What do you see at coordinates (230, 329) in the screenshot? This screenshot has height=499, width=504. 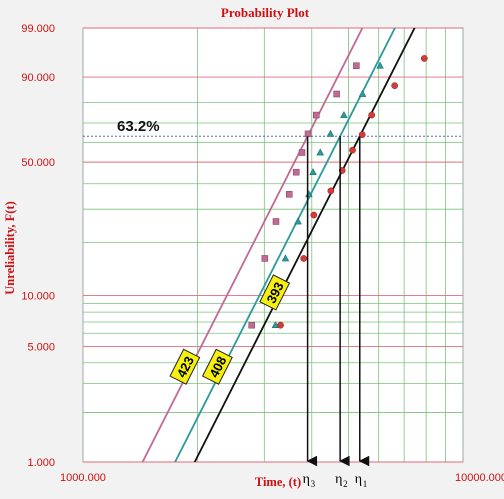 I see `series-tags: 423 408 393` at bounding box center [230, 329].